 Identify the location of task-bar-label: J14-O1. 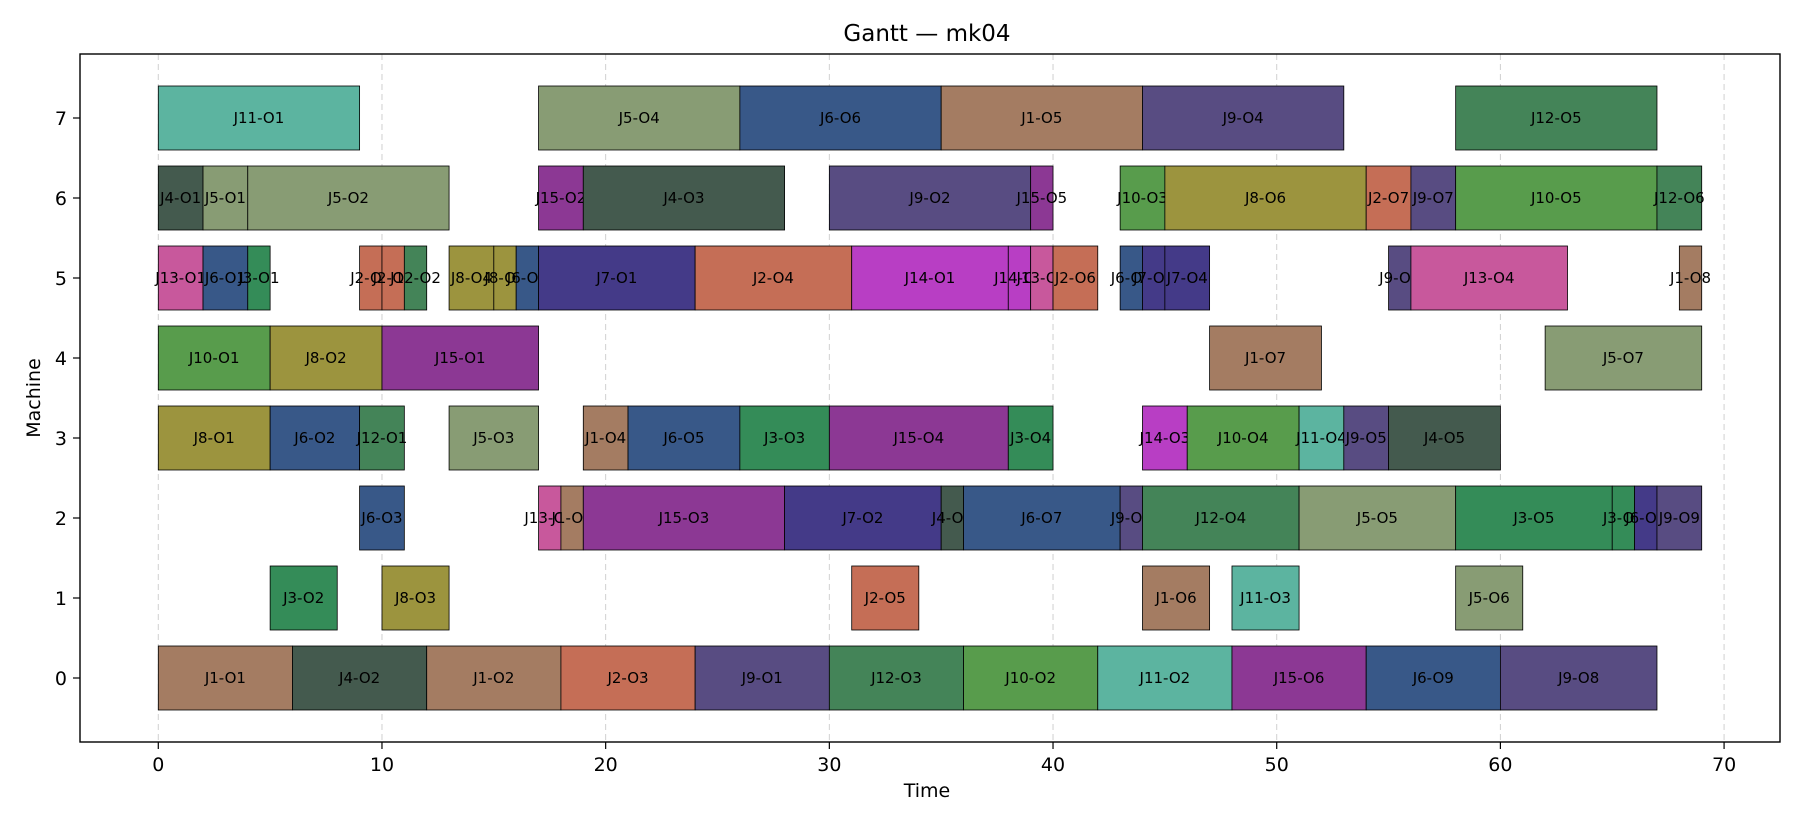
(930, 278).